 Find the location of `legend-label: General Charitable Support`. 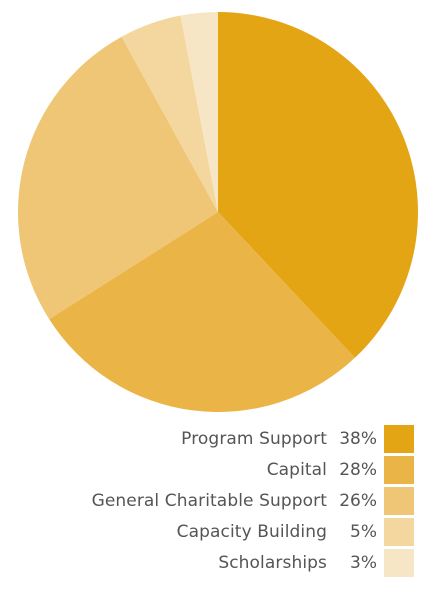

legend-label: General Charitable Support is located at coordinates (209, 501).